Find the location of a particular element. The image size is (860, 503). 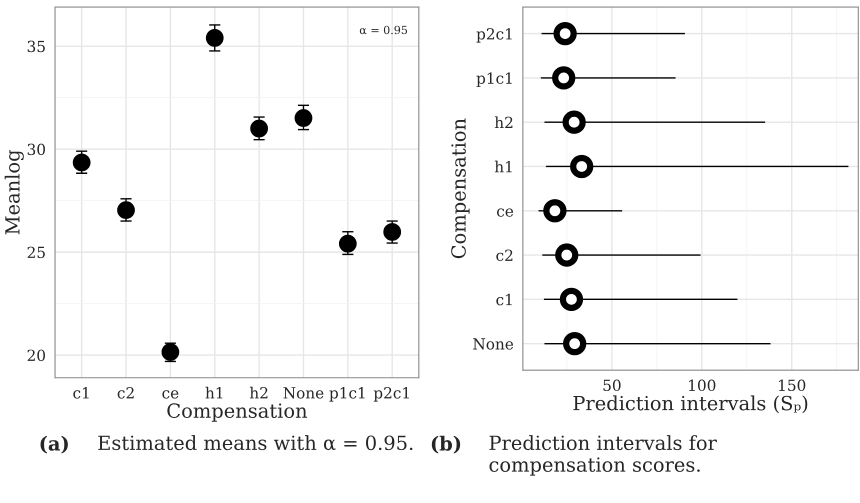

y-tick-label: p2c1 is located at coordinates (494, 35).